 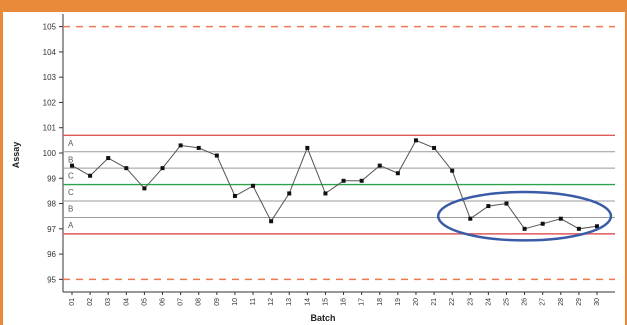 What do you see at coordinates (51, 254) in the screenshot?
I see `y-tick-label: 96` at bounding box center [51, 254].